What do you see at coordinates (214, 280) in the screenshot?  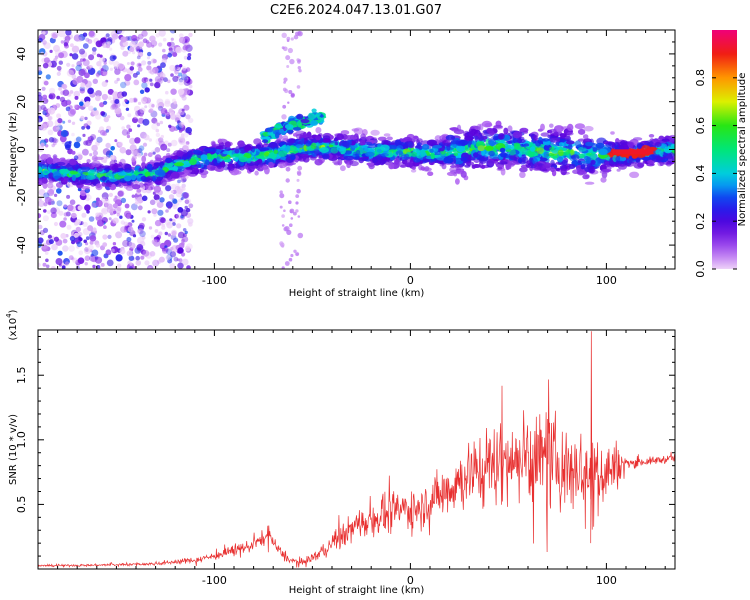 I see `x-tick-label: -100` at bounding box center [214, 280].